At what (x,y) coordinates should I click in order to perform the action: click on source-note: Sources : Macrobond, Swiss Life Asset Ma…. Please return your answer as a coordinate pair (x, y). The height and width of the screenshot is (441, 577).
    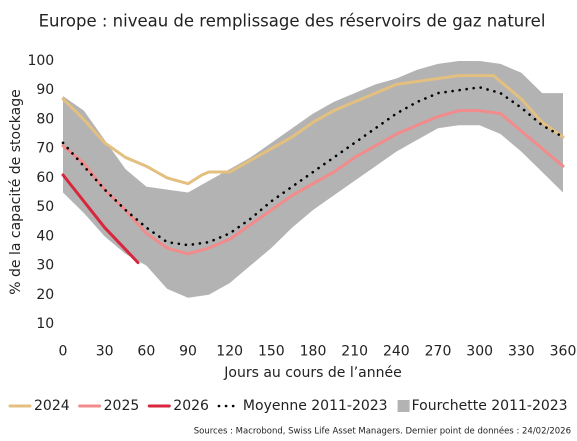
    Looking at the image, I should click on (382, 431).